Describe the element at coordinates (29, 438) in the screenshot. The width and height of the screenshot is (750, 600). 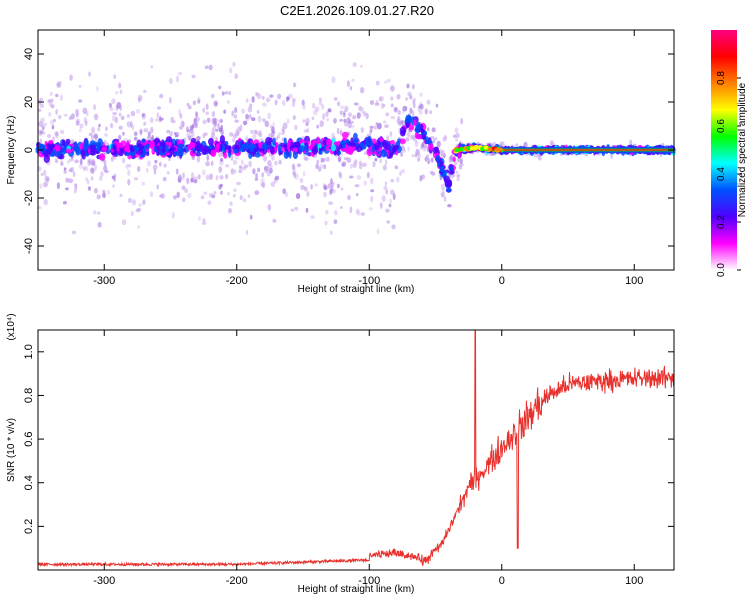
I see `y-tick-label: 0.6` at that location.